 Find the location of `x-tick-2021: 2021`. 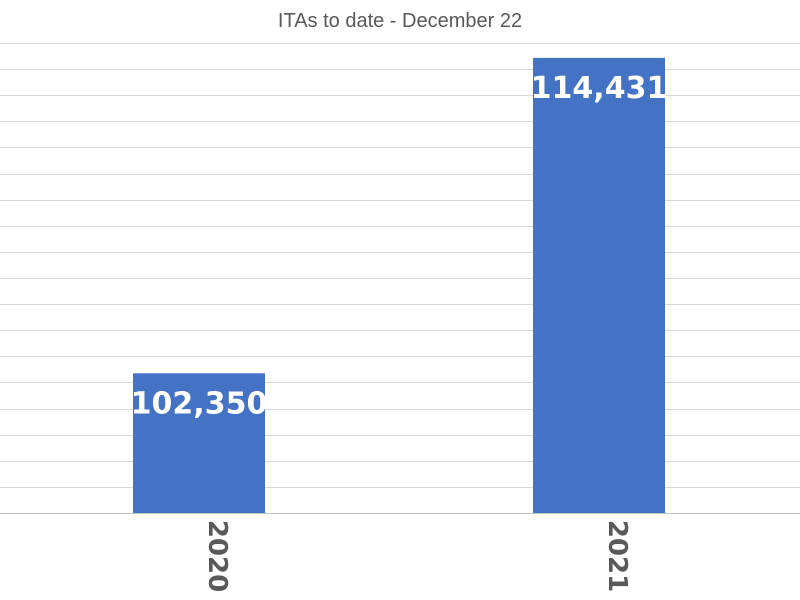

x-tick-2021: 2021 is located at coordinates (617, 556).